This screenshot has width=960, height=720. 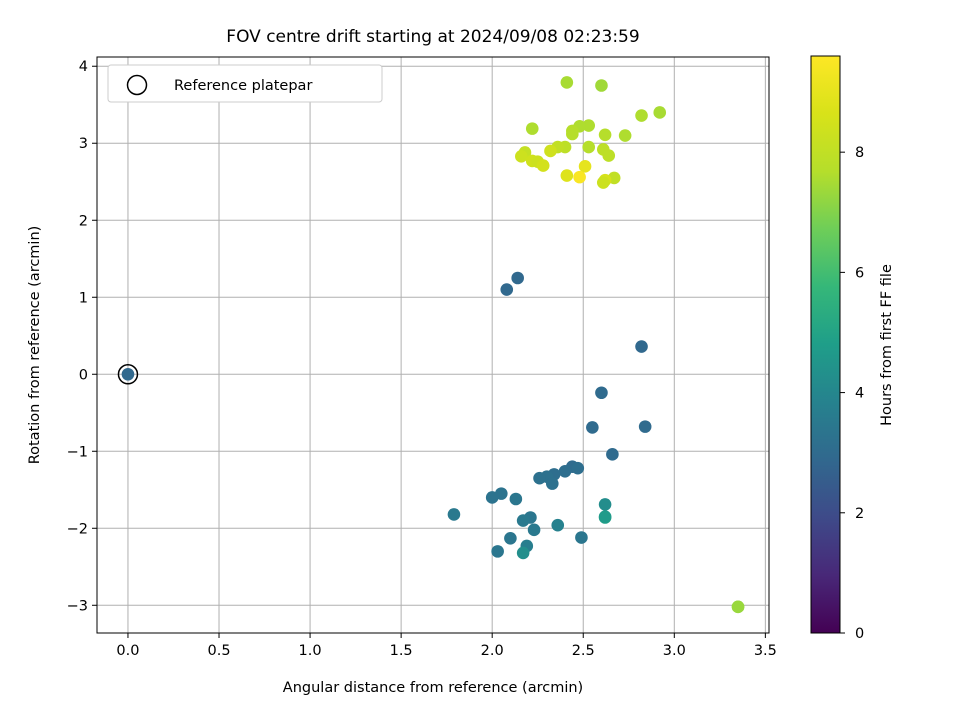 What do you see at coordinates (83, 221) in the screenshot?
I see `y-tick-label: 2` at bounding box center [83, 221].